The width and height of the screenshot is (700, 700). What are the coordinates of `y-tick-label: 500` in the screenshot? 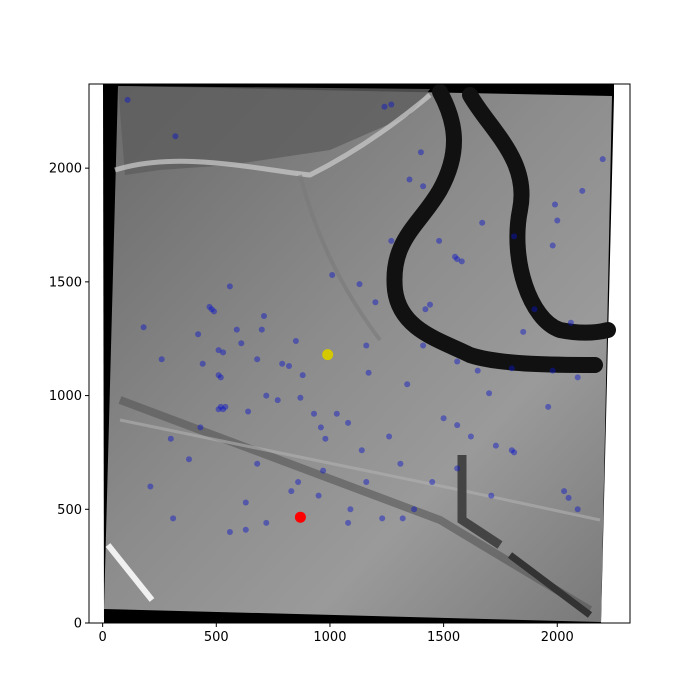 It's located at (69, 510).